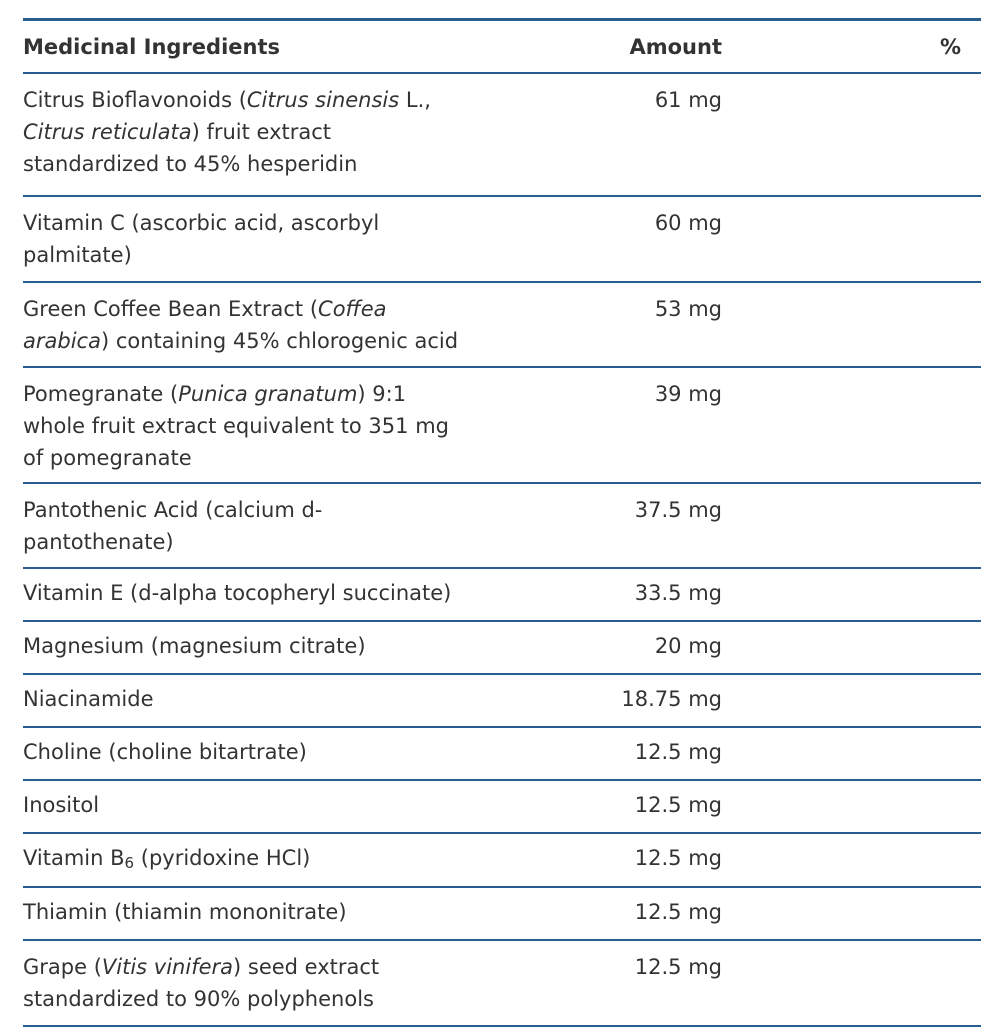  What do you see at coordinates (688, 100) in the screenshot?
I see `ingredient-amount: 61 mg` at bounding box center [688, 100].